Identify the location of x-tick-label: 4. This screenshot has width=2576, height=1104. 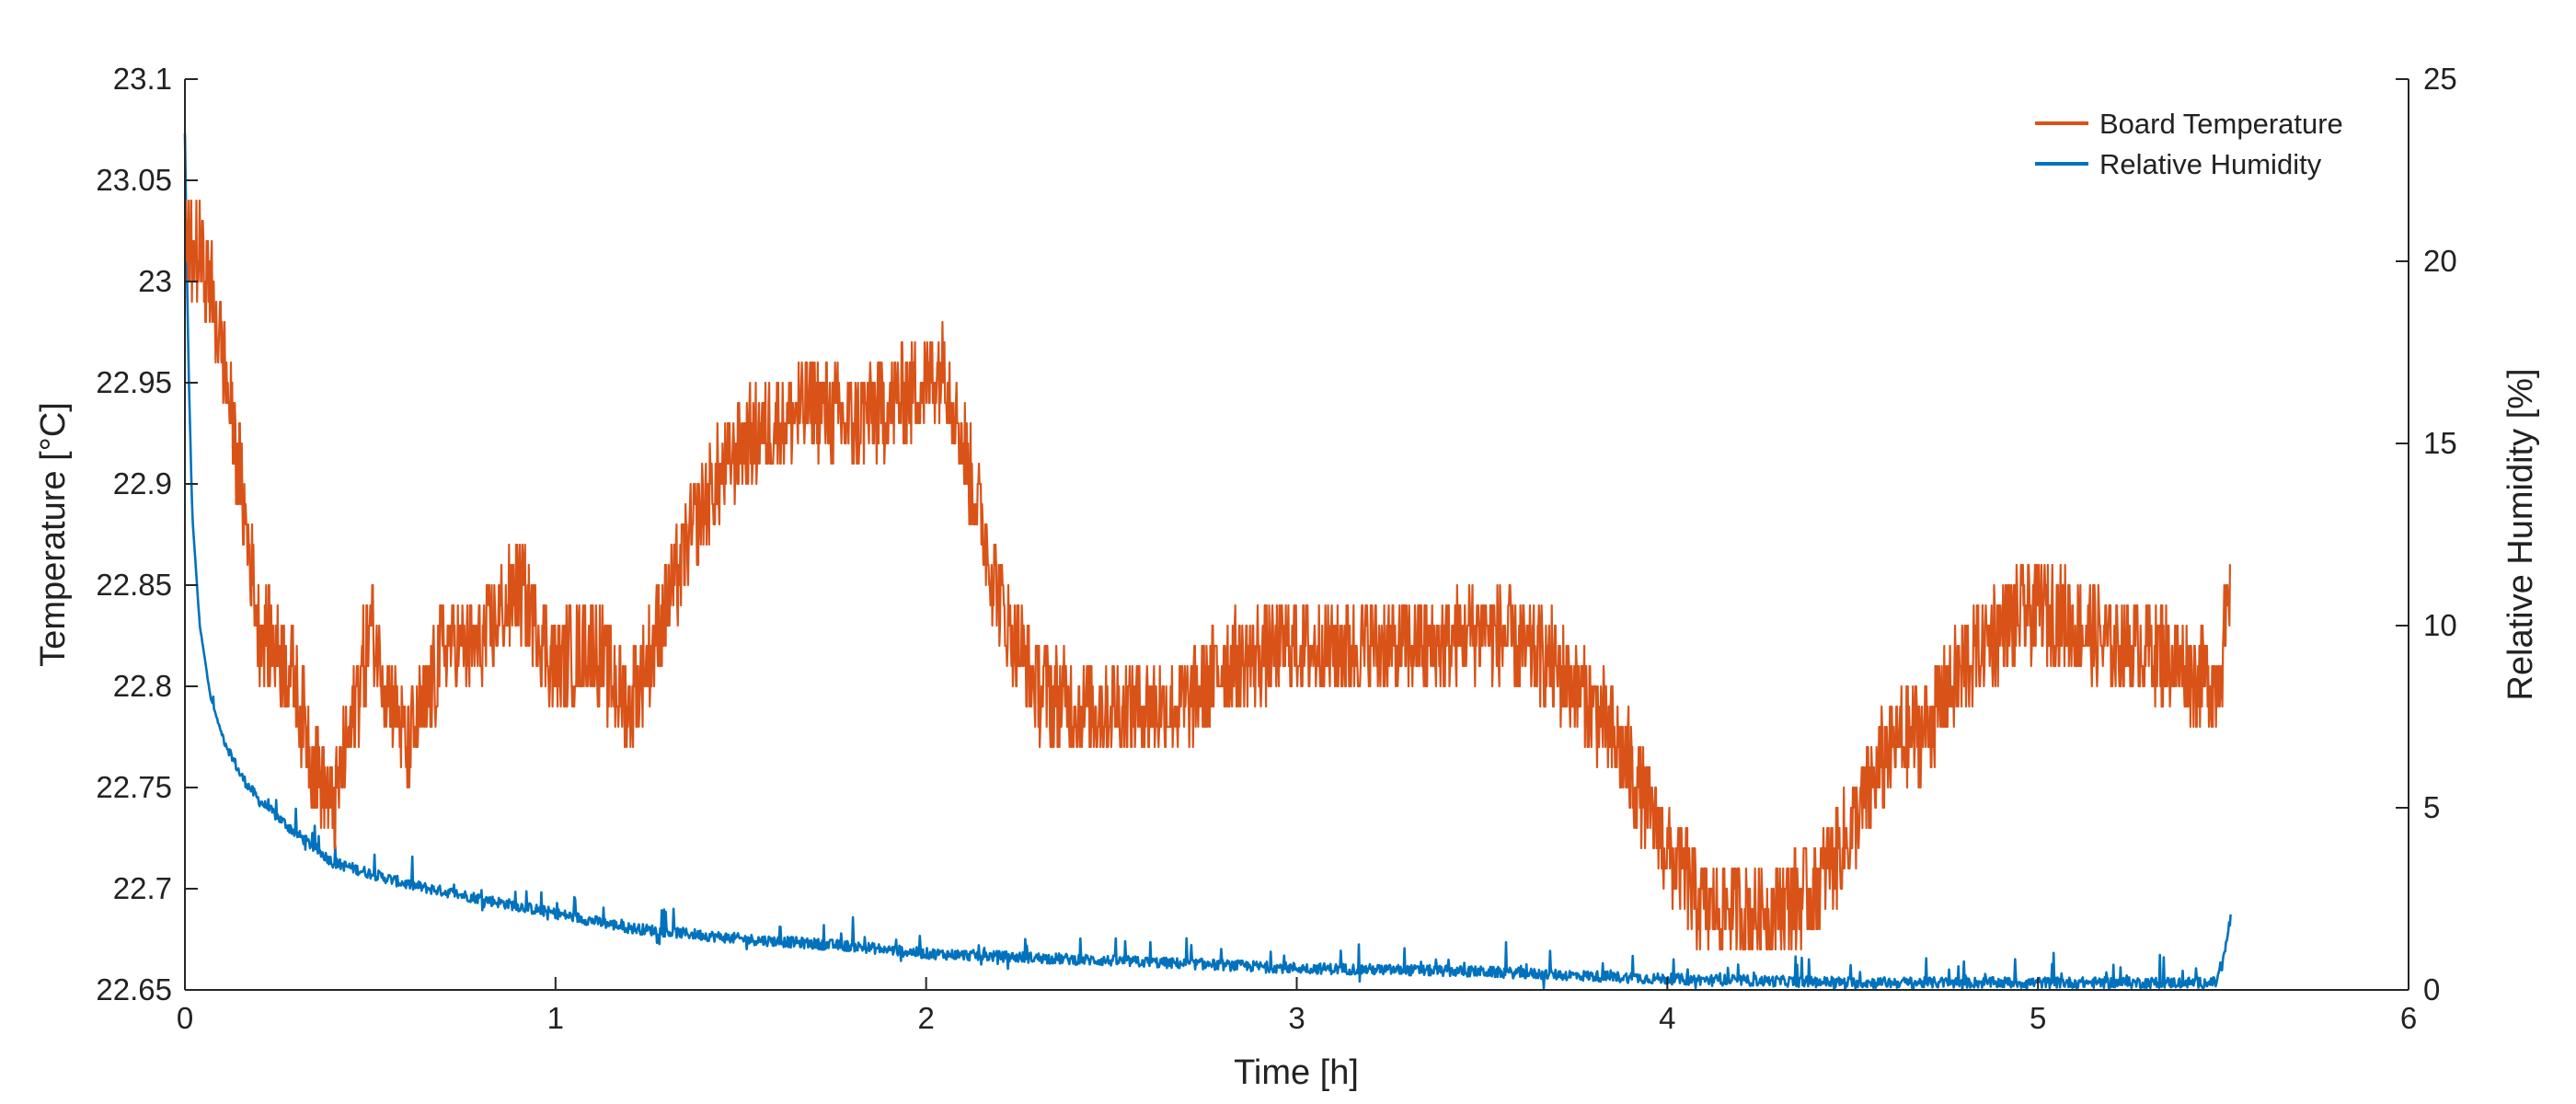
(1667, 1018).